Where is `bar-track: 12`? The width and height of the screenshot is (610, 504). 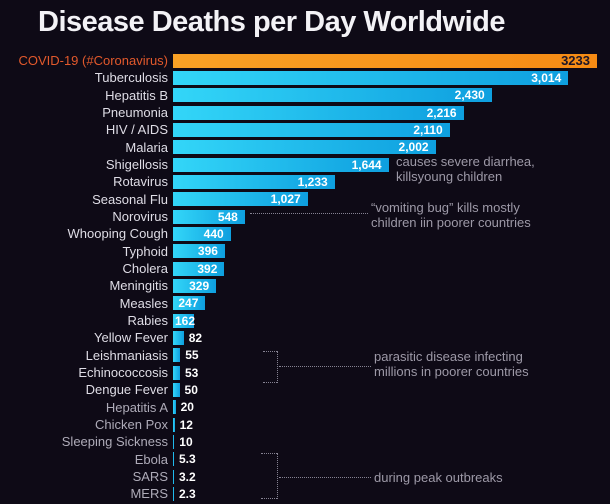 bar-track: 12 is located at coordinates (385, 424).